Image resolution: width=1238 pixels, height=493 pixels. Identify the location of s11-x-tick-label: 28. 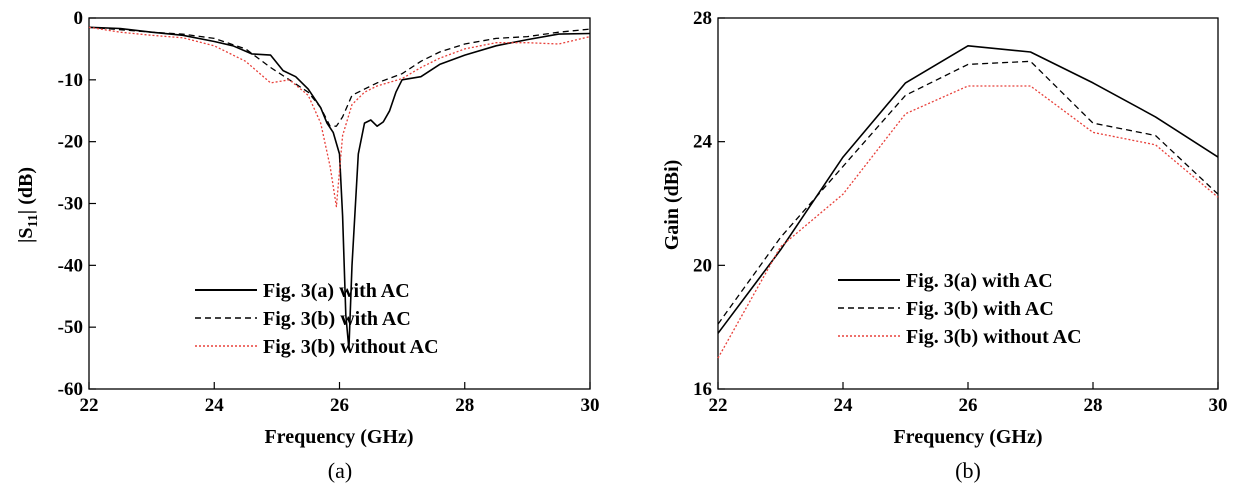
(464, 405).